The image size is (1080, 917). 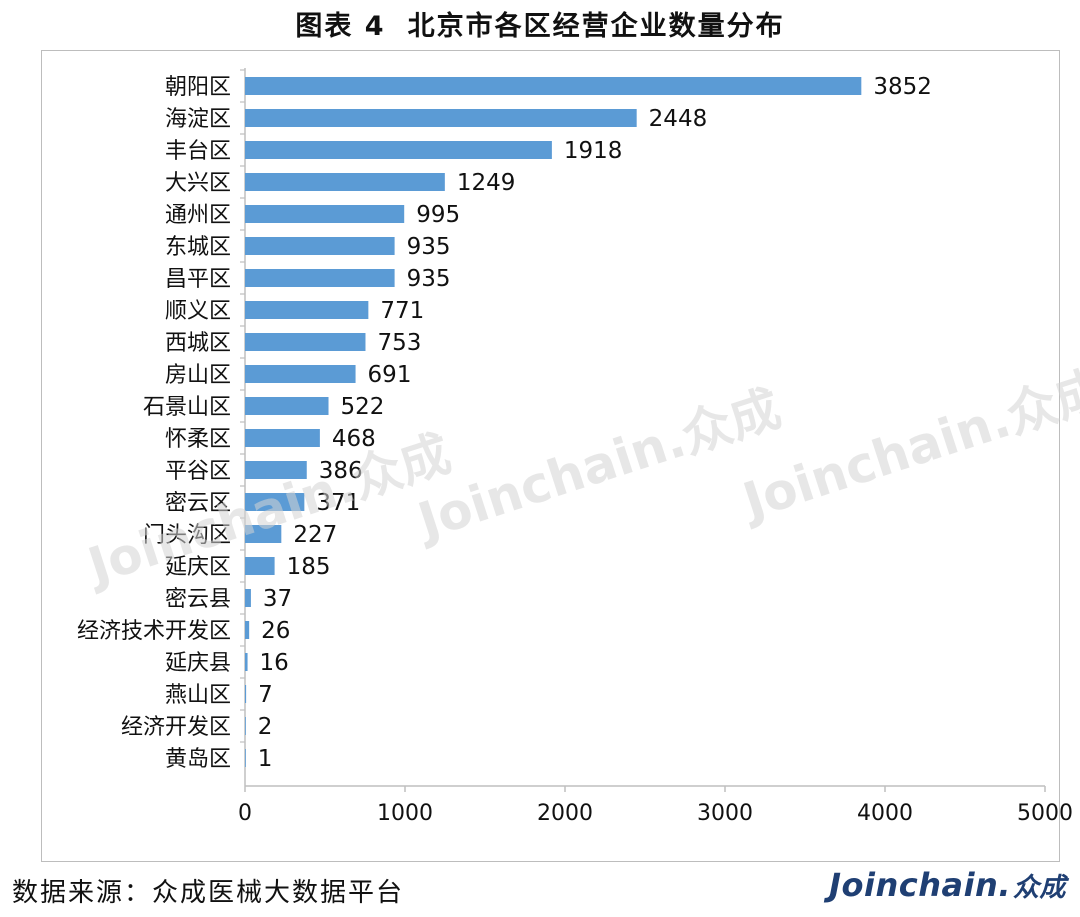 What do you see at coordinates (593, 151) in the screenshot?
I see `data-label: 1918` at bounding box center [593, 151].